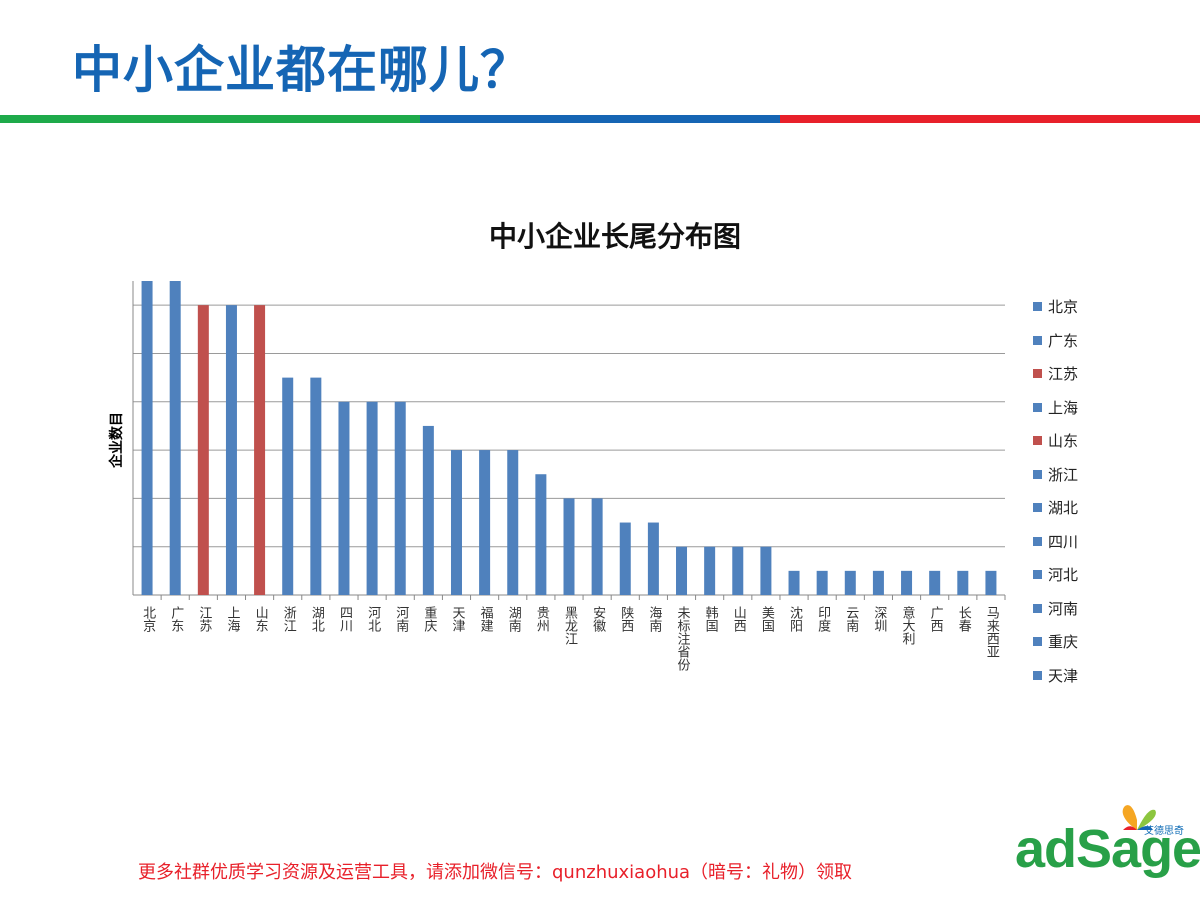  Describe the element at coordinates (823, 619) in the screenshot. I see `x-tick-label: 印度` at that location.